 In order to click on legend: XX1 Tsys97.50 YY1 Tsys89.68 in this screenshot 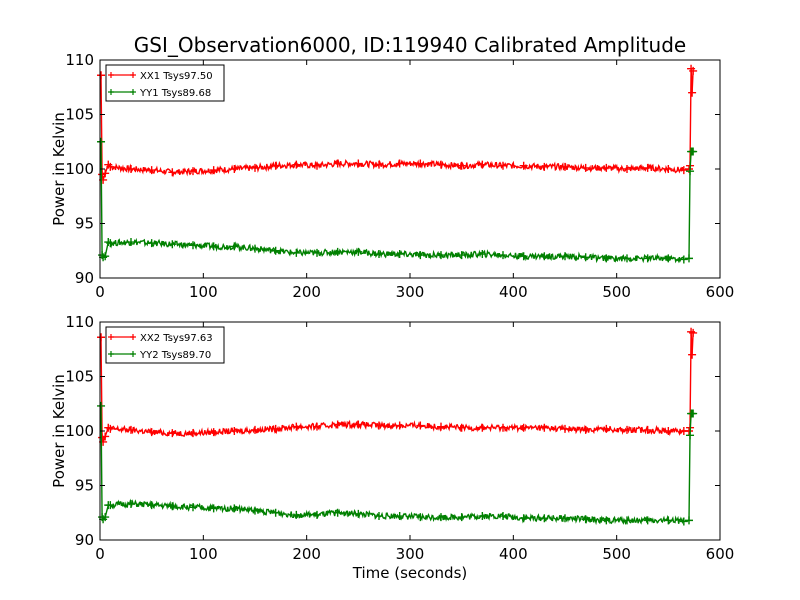, I will do `click(165, 83)`.